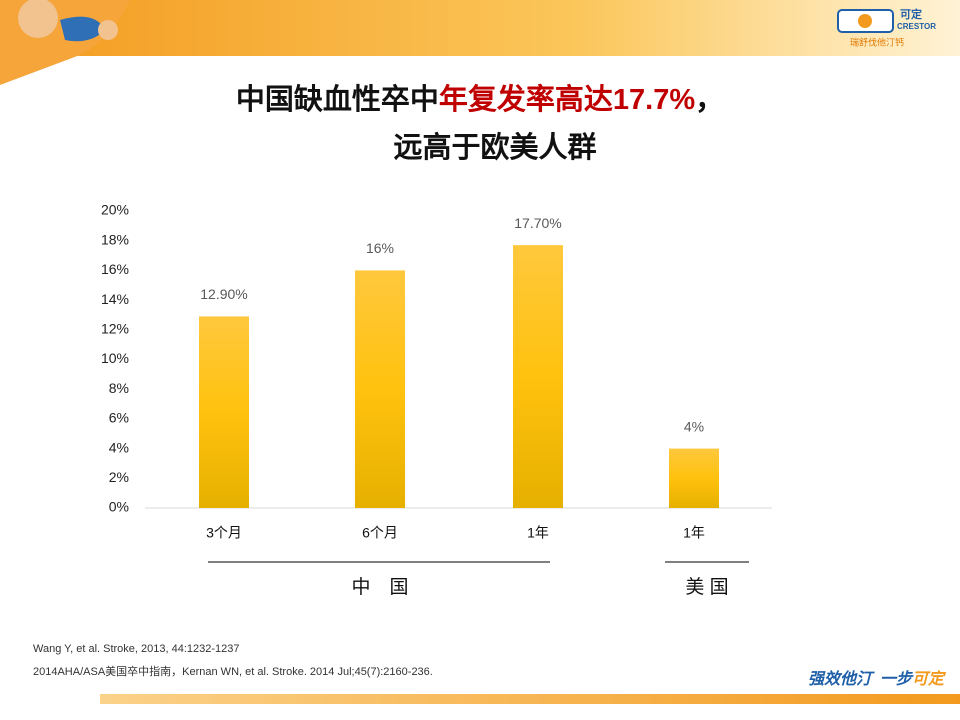  I want to click on slogan-part: 一步, so click(897, 679).